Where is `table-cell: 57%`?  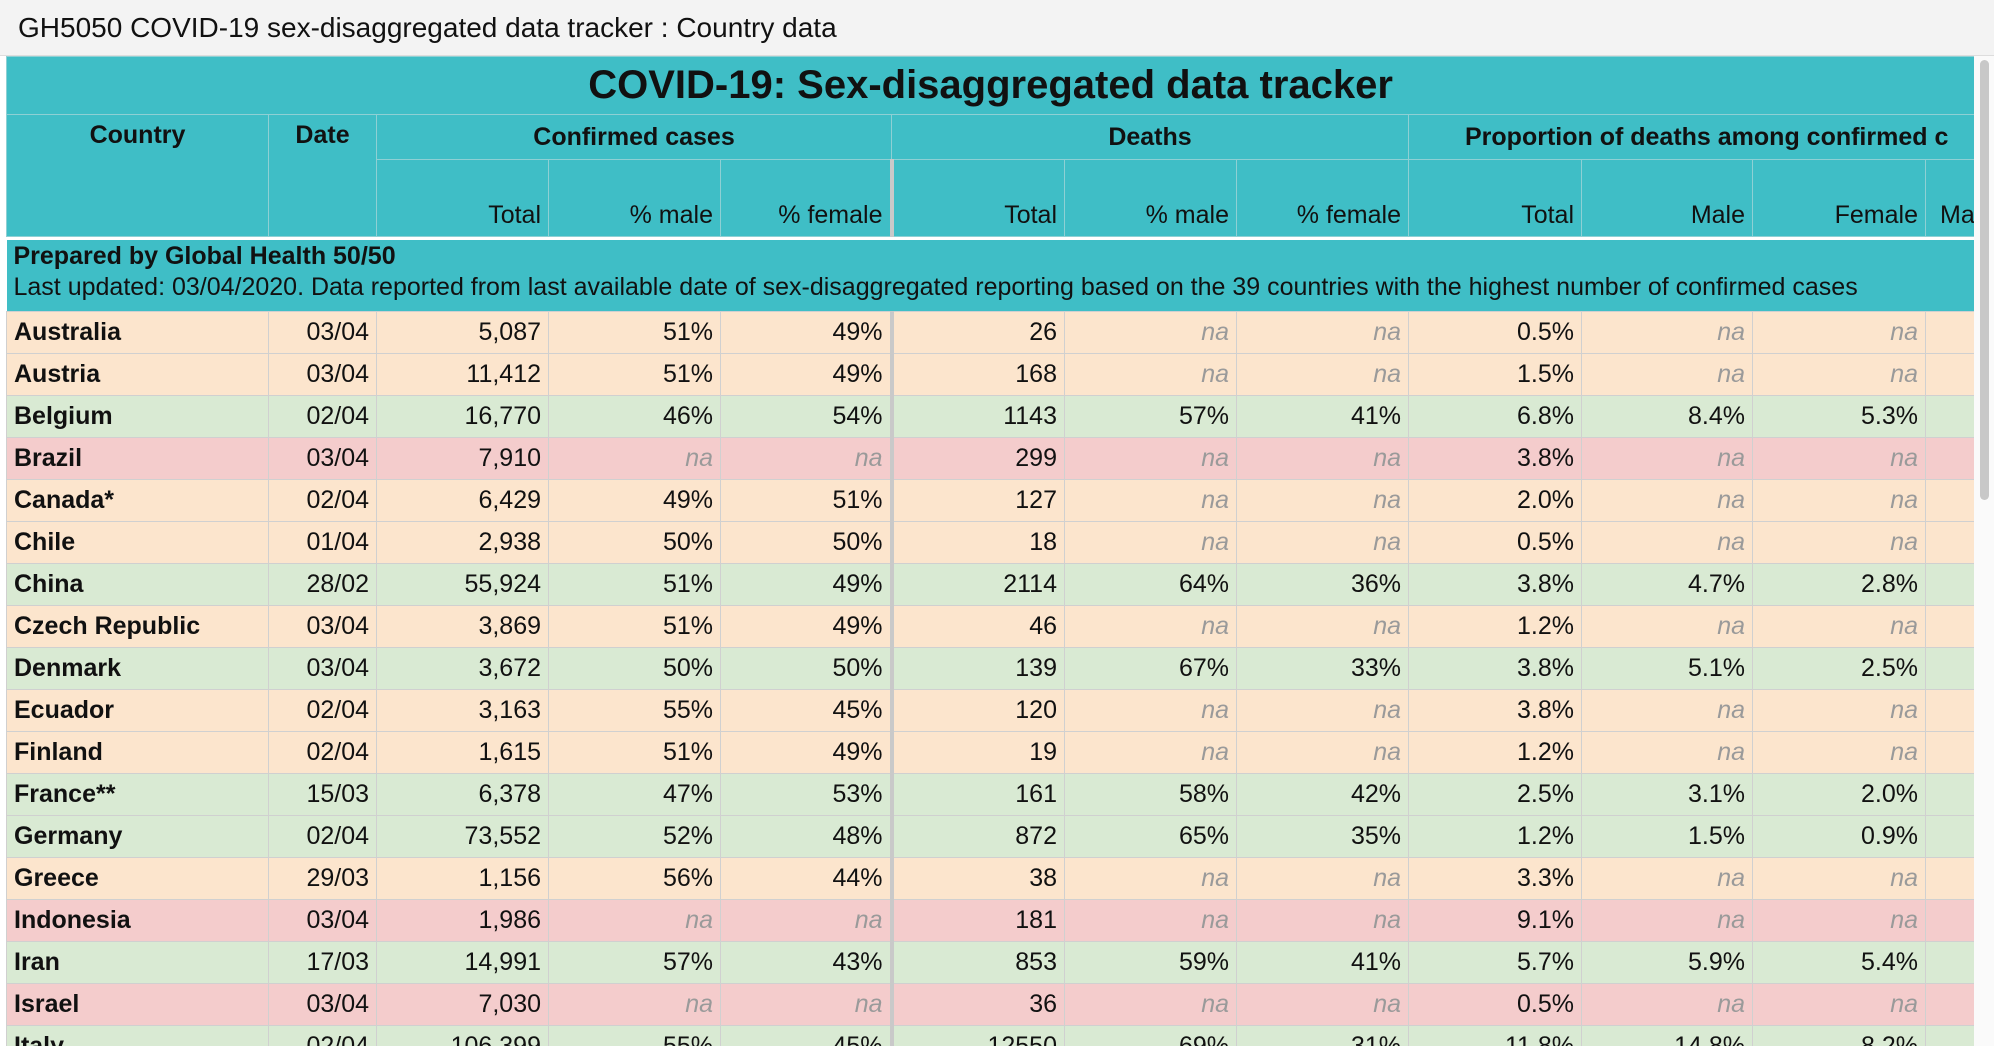
table-cell: 57% is located at coordinates (1150, 416).